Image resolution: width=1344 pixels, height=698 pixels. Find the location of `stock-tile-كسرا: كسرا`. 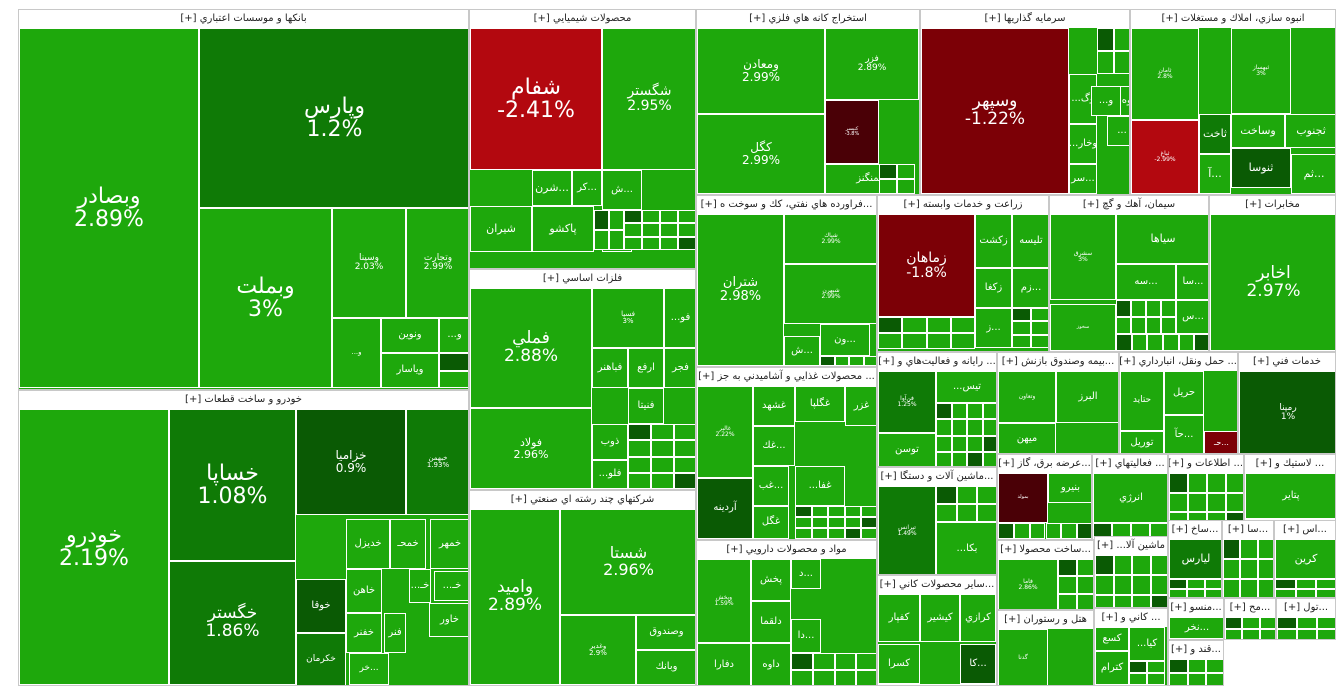

stock-tile-كسرا: كسرا is located at coordinates (899, 664).